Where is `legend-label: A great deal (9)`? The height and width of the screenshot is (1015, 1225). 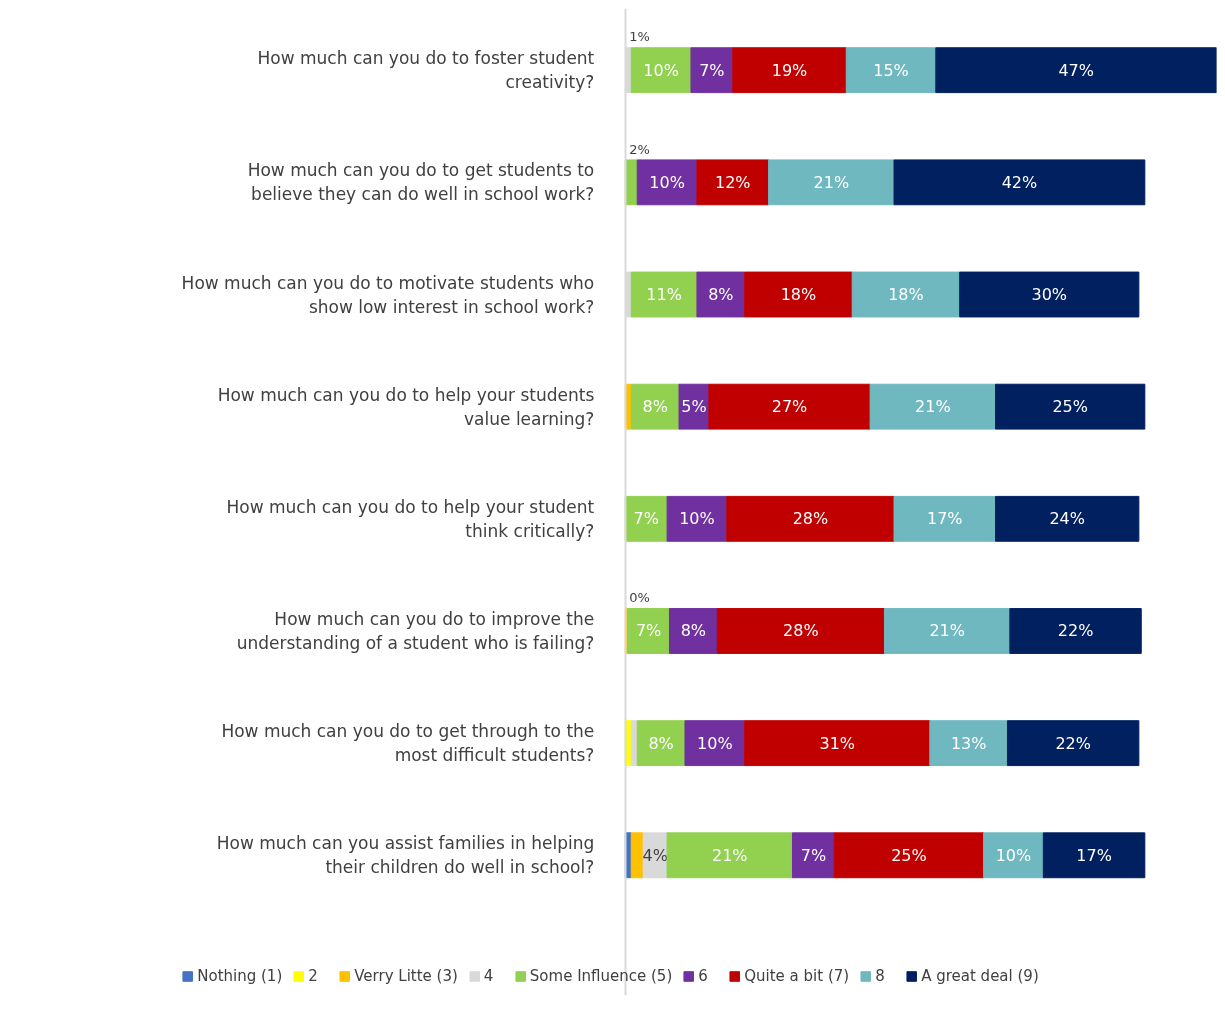
legend-label: A great deal (9) is located at coordinates (980, 976).